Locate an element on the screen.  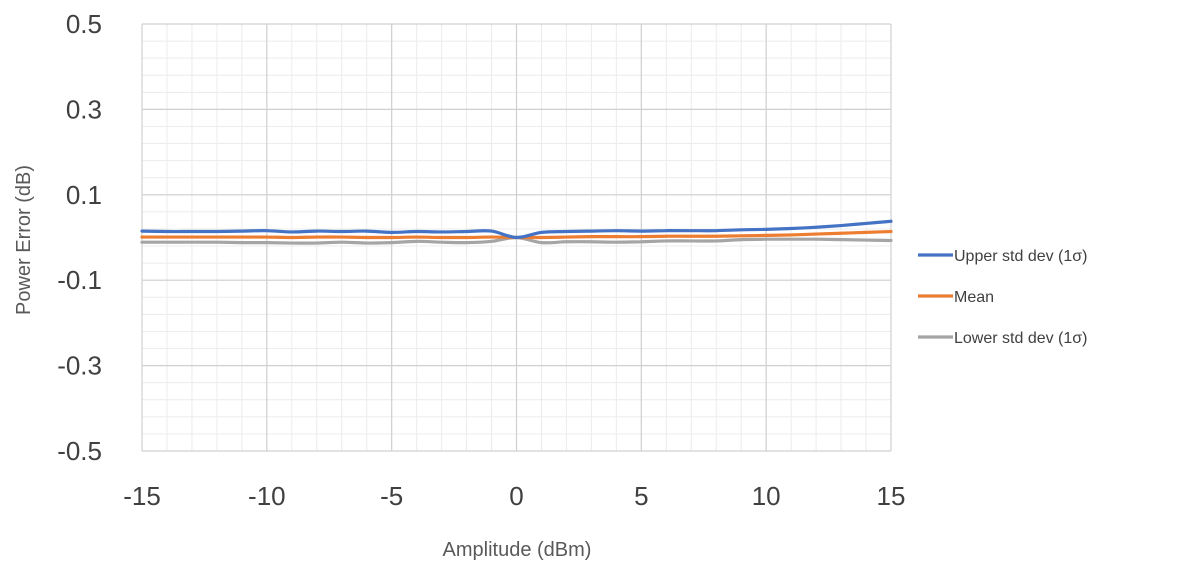
x-tick-label: 15 is located at coordinates (891, 496).